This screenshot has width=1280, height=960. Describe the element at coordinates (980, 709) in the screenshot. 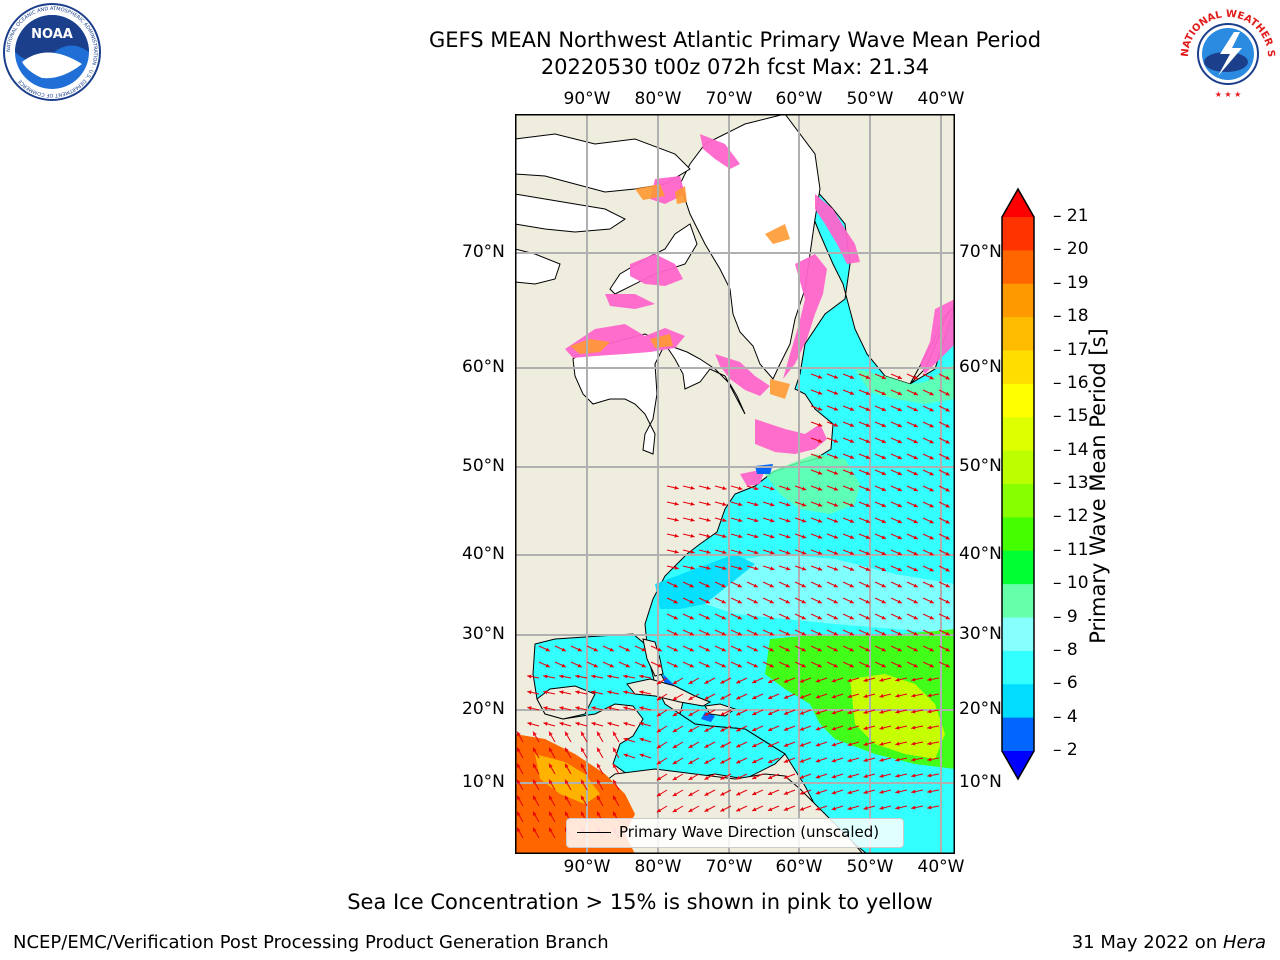

I see `lat-label-right: 20°N` at that location.